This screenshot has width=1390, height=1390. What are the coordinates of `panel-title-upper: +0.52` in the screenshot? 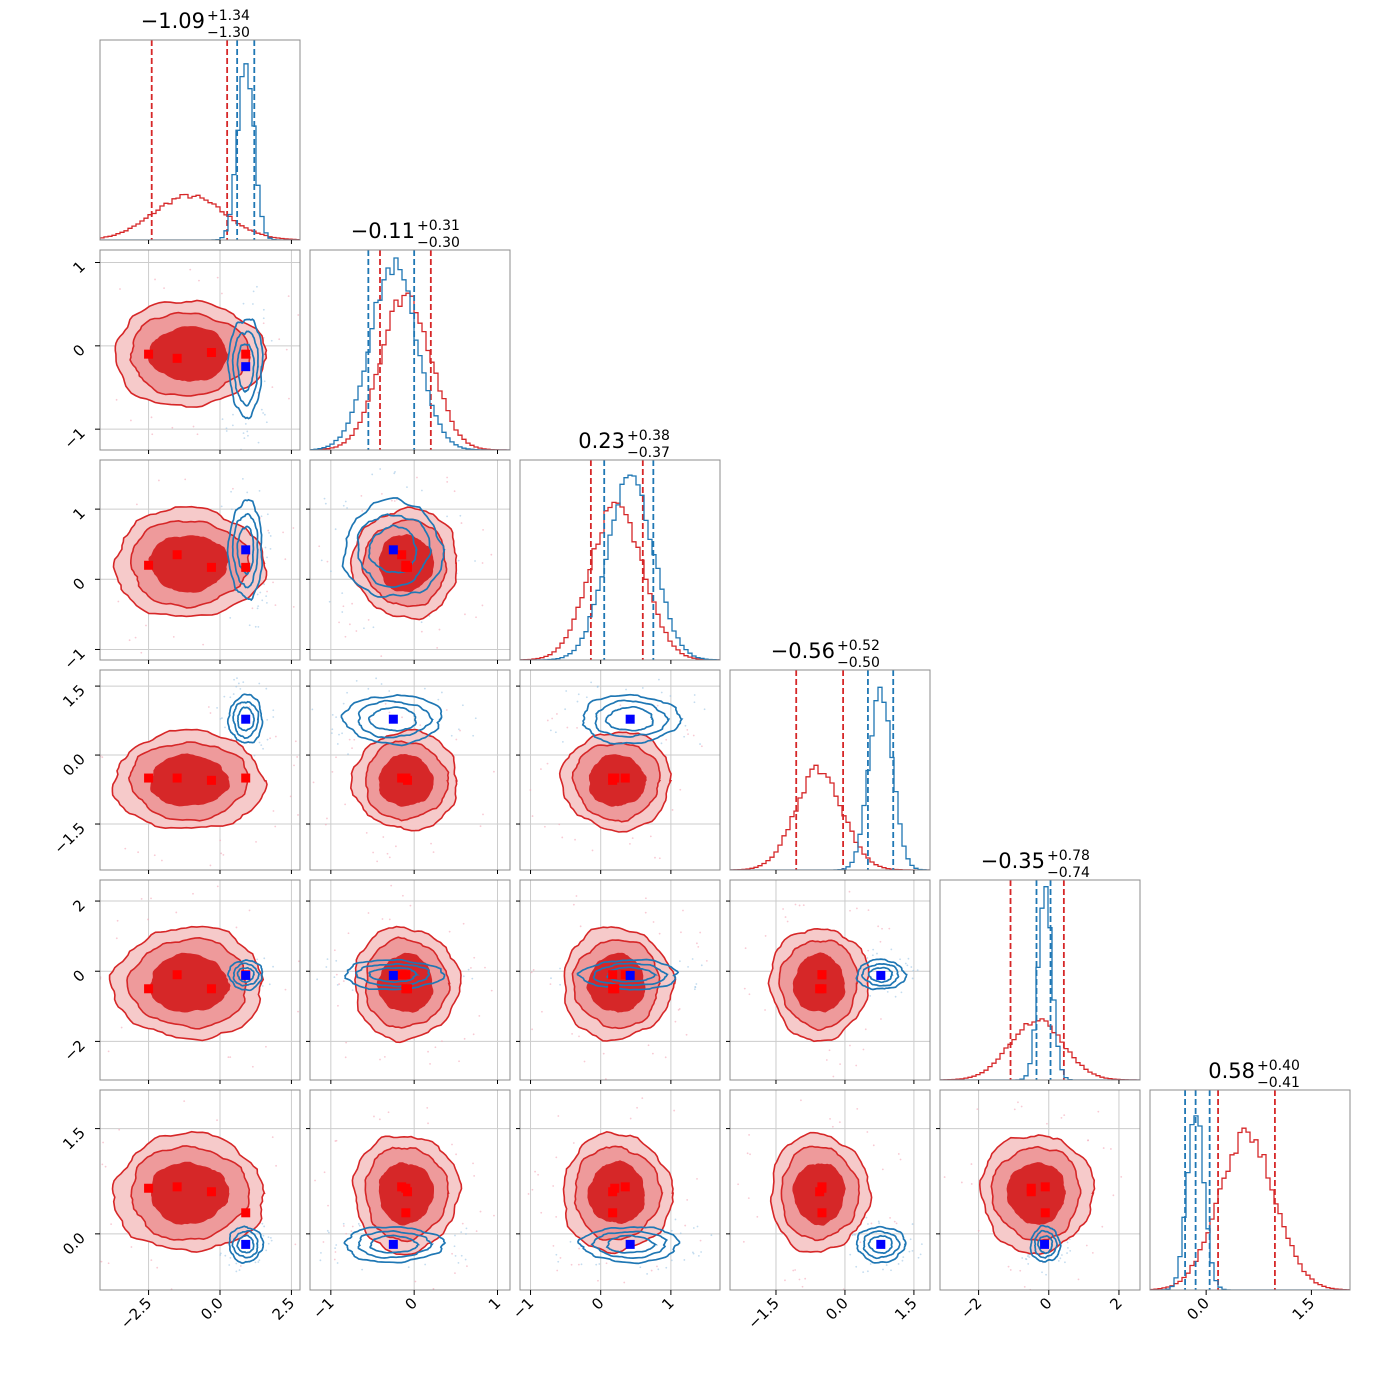 It's located at (858, 646).